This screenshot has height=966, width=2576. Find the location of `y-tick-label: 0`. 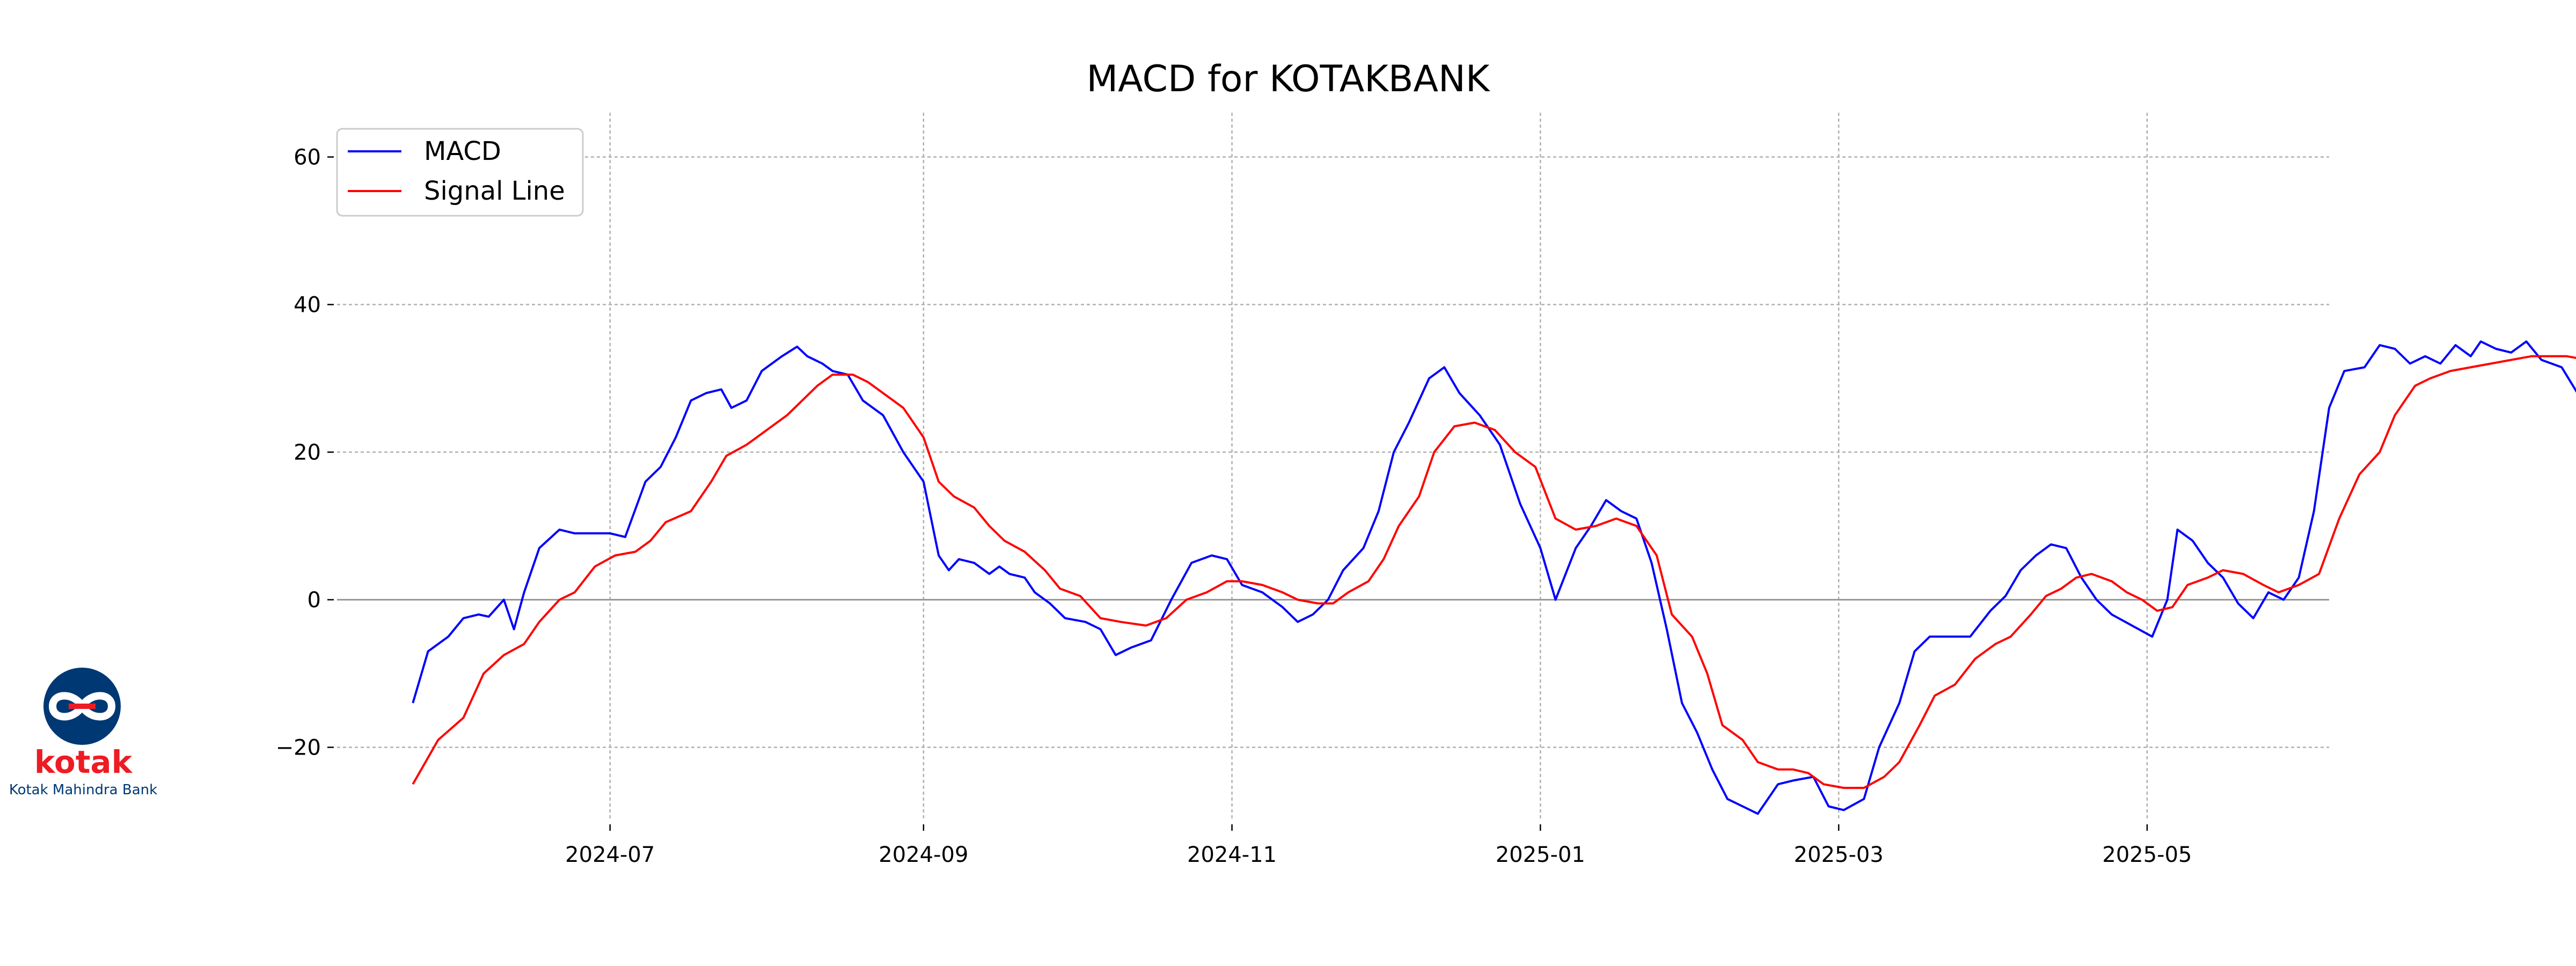

y-tick-label: 0 is located at coordinates (314, 600).